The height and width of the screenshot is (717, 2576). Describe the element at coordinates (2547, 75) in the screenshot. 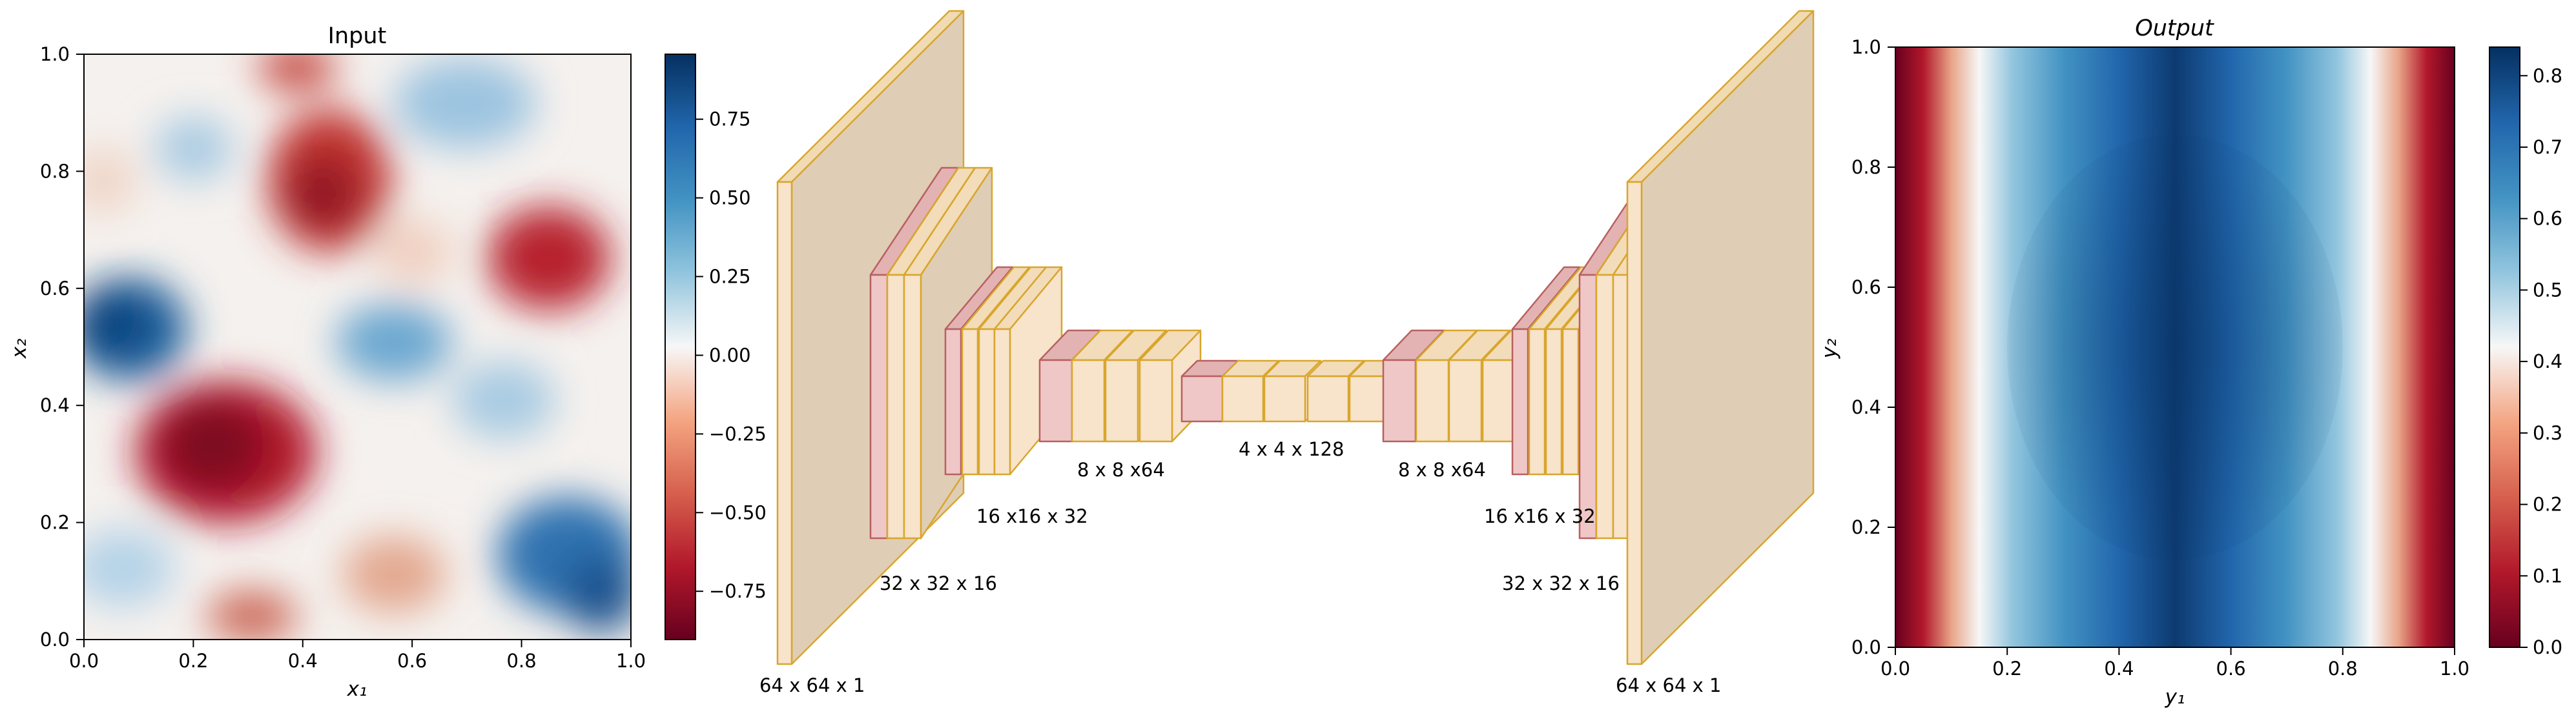

I see `colorbar-tick-label: 0.8` at that location.